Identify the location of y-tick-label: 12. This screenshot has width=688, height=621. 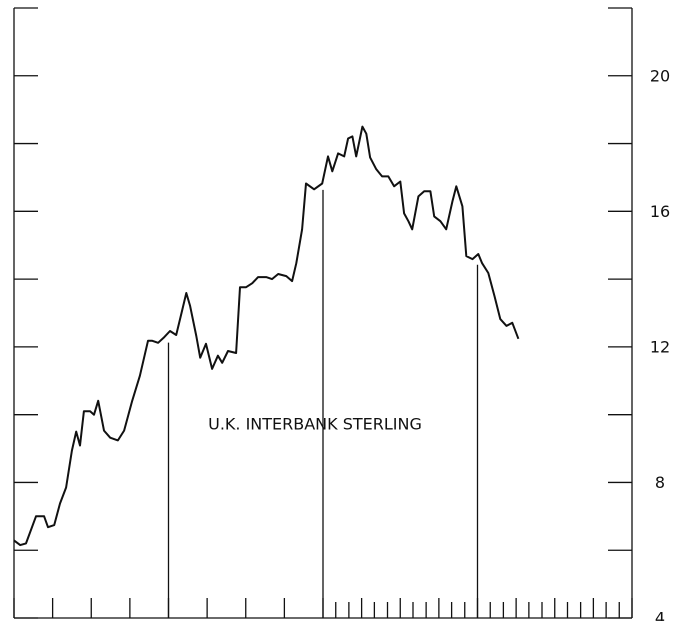
(660, 346).